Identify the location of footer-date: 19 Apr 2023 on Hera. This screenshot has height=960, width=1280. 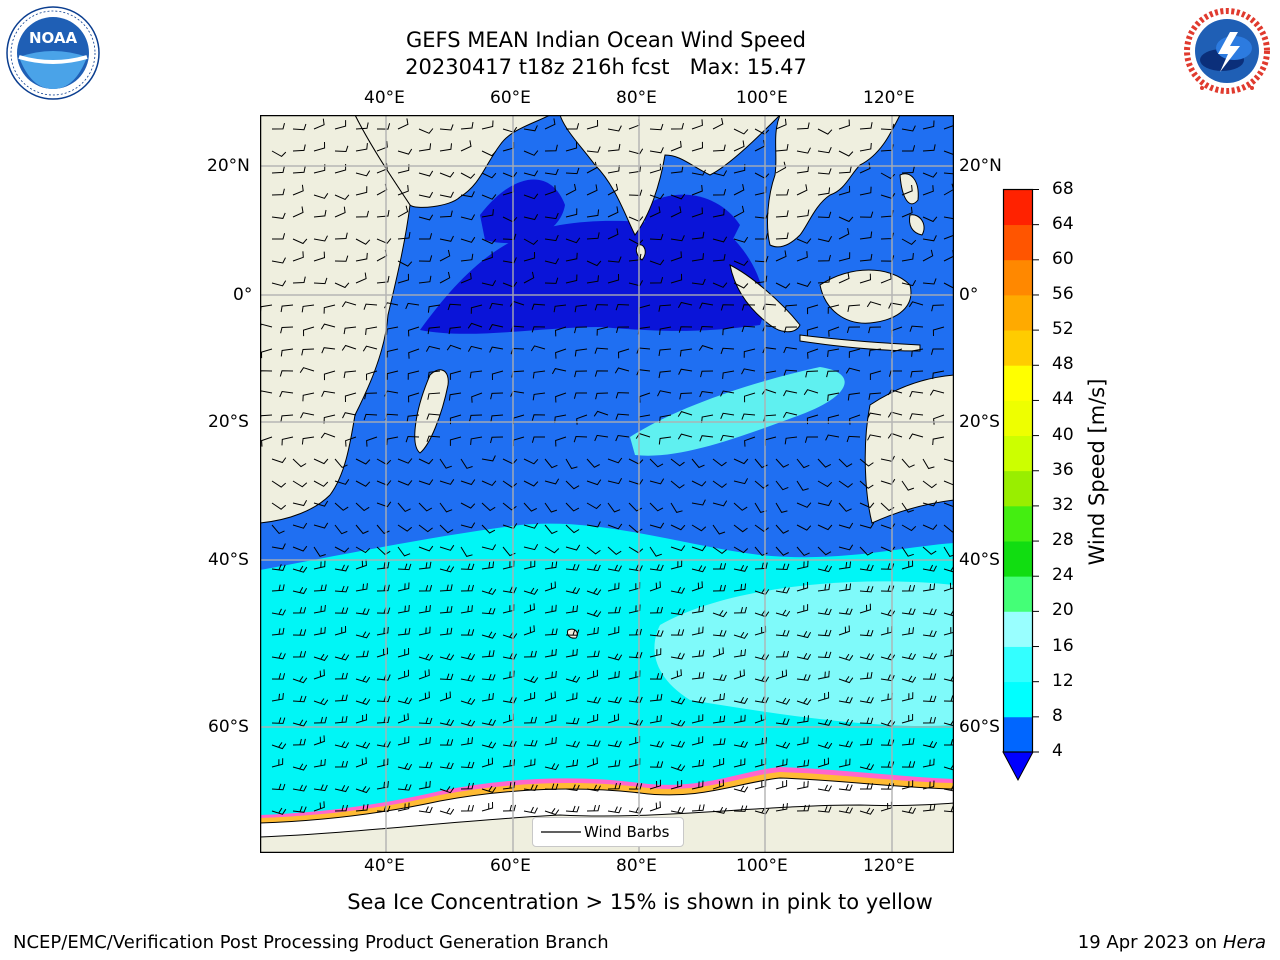
(1172, 942).